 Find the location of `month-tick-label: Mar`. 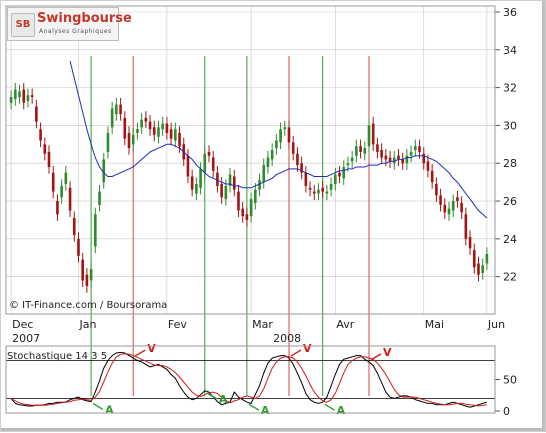

month-tick-label: Mar is located at coordinates (262, 324).